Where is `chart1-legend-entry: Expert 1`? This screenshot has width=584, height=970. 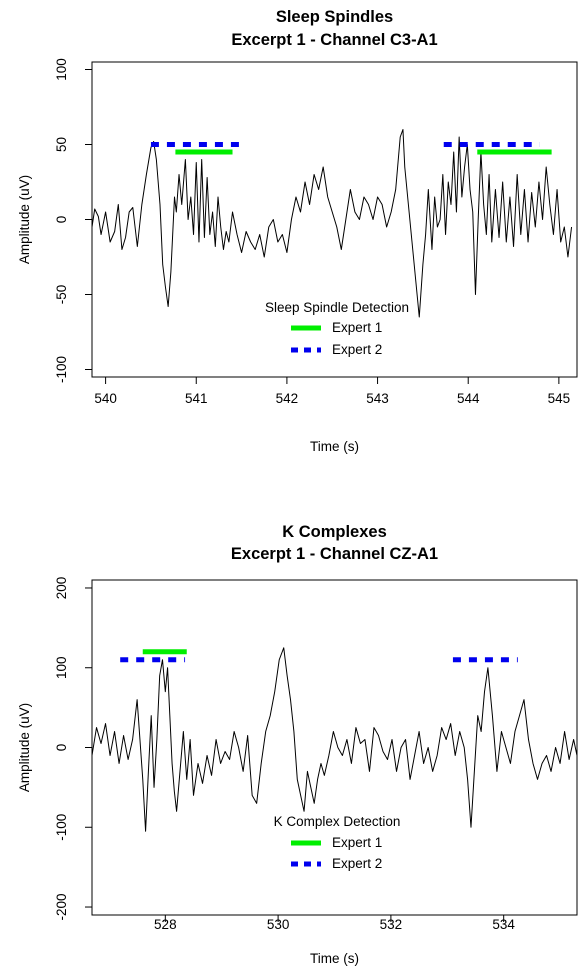
chart1-legend-entry: Expert 1 is located at coordinates (357, 327).